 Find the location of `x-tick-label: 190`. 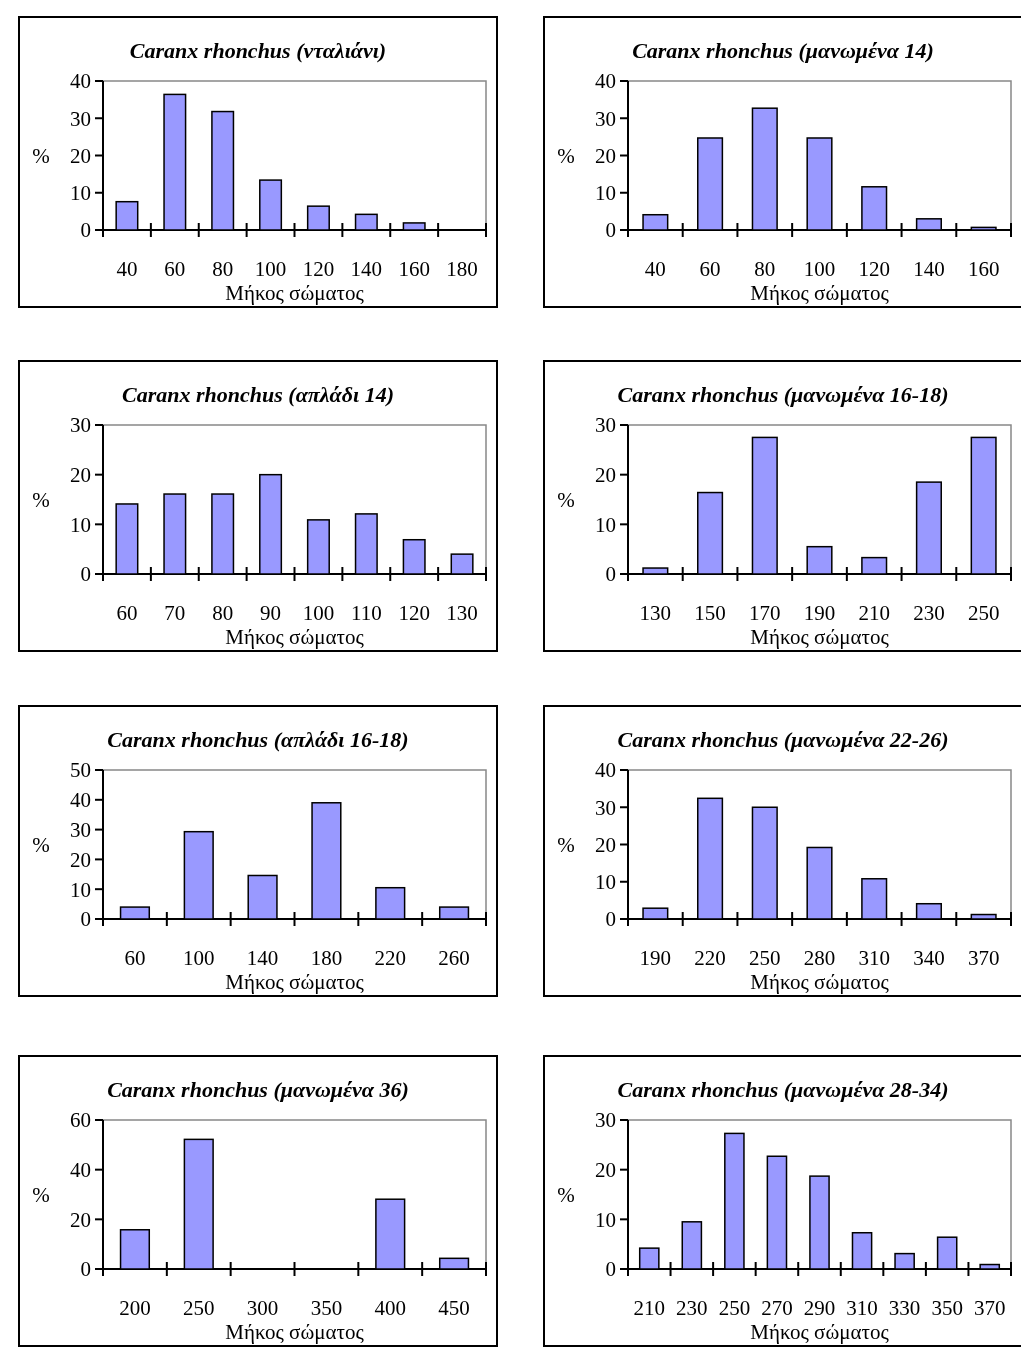

x-tick-label: 190 is located at coordinates (819, 613).